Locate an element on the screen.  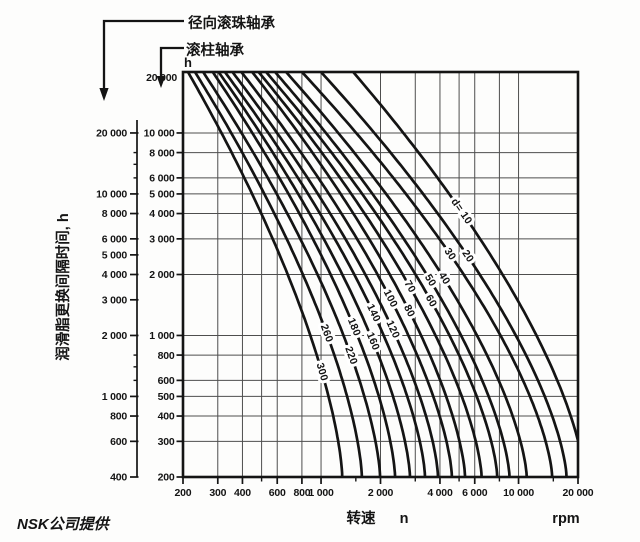
x-axis-label: 2 000 is located at coordinates (381, 493).